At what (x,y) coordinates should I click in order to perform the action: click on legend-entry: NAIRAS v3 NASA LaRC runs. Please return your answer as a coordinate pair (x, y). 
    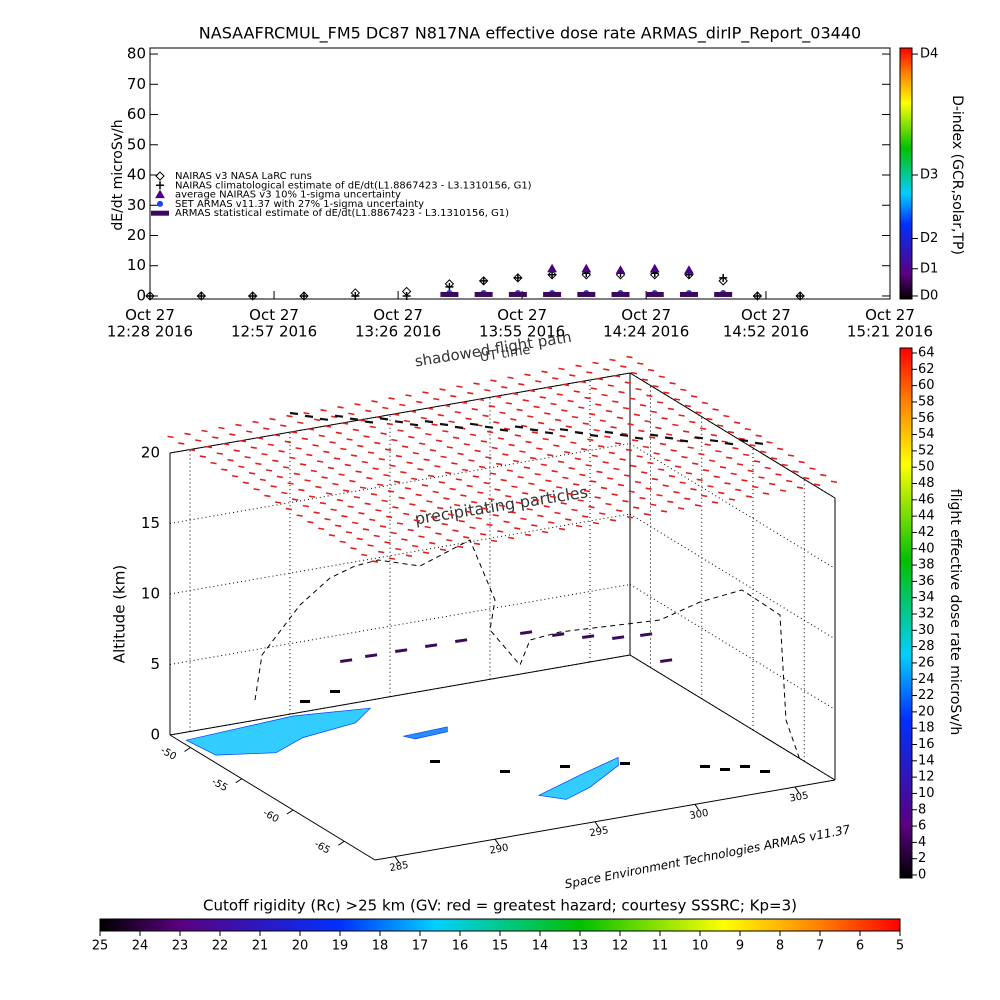
    Looking at the image, I should click on (243, 176).